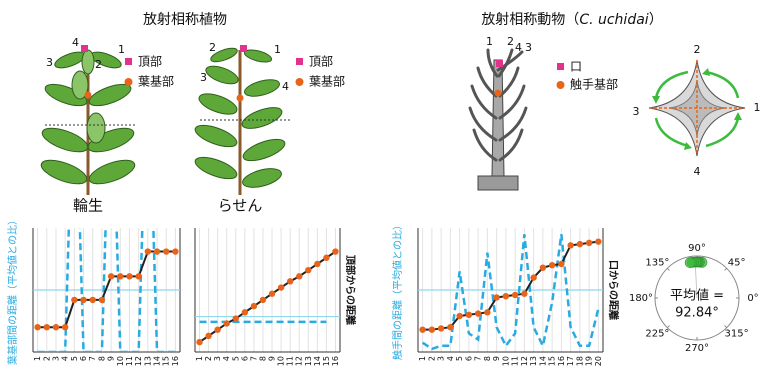  Describe the element at coordinates (242, 120) in the screenshot. I see `spiral-plant` at that location.